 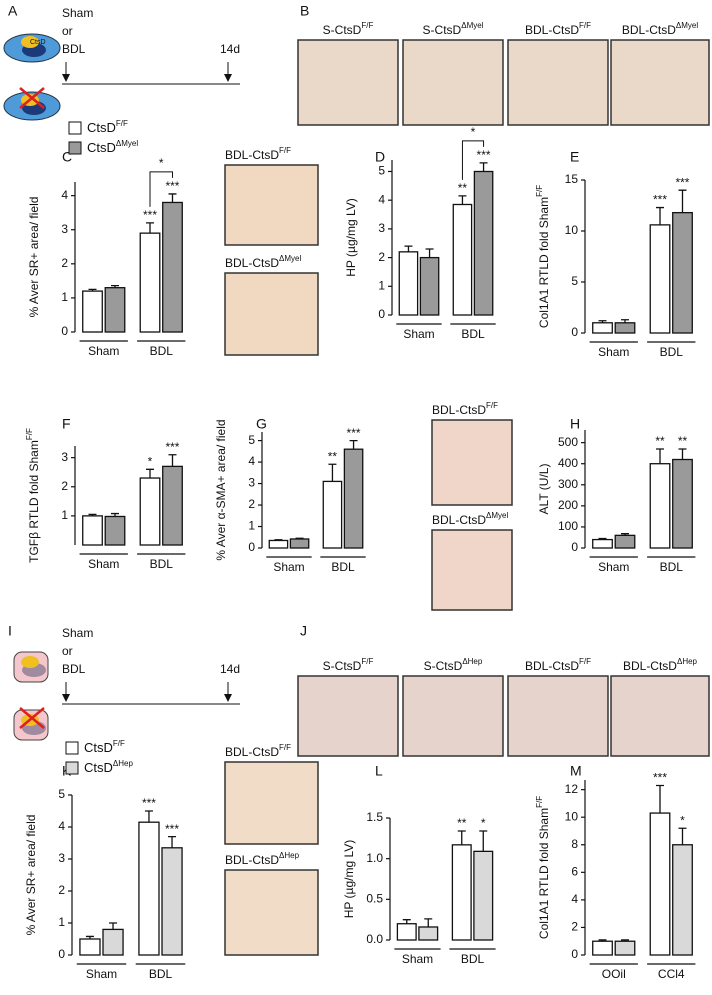 What do you see at coordinates (568, 463) in the screenshot?
I see `y-tick-label: 400` at bounding box center [568, 463].